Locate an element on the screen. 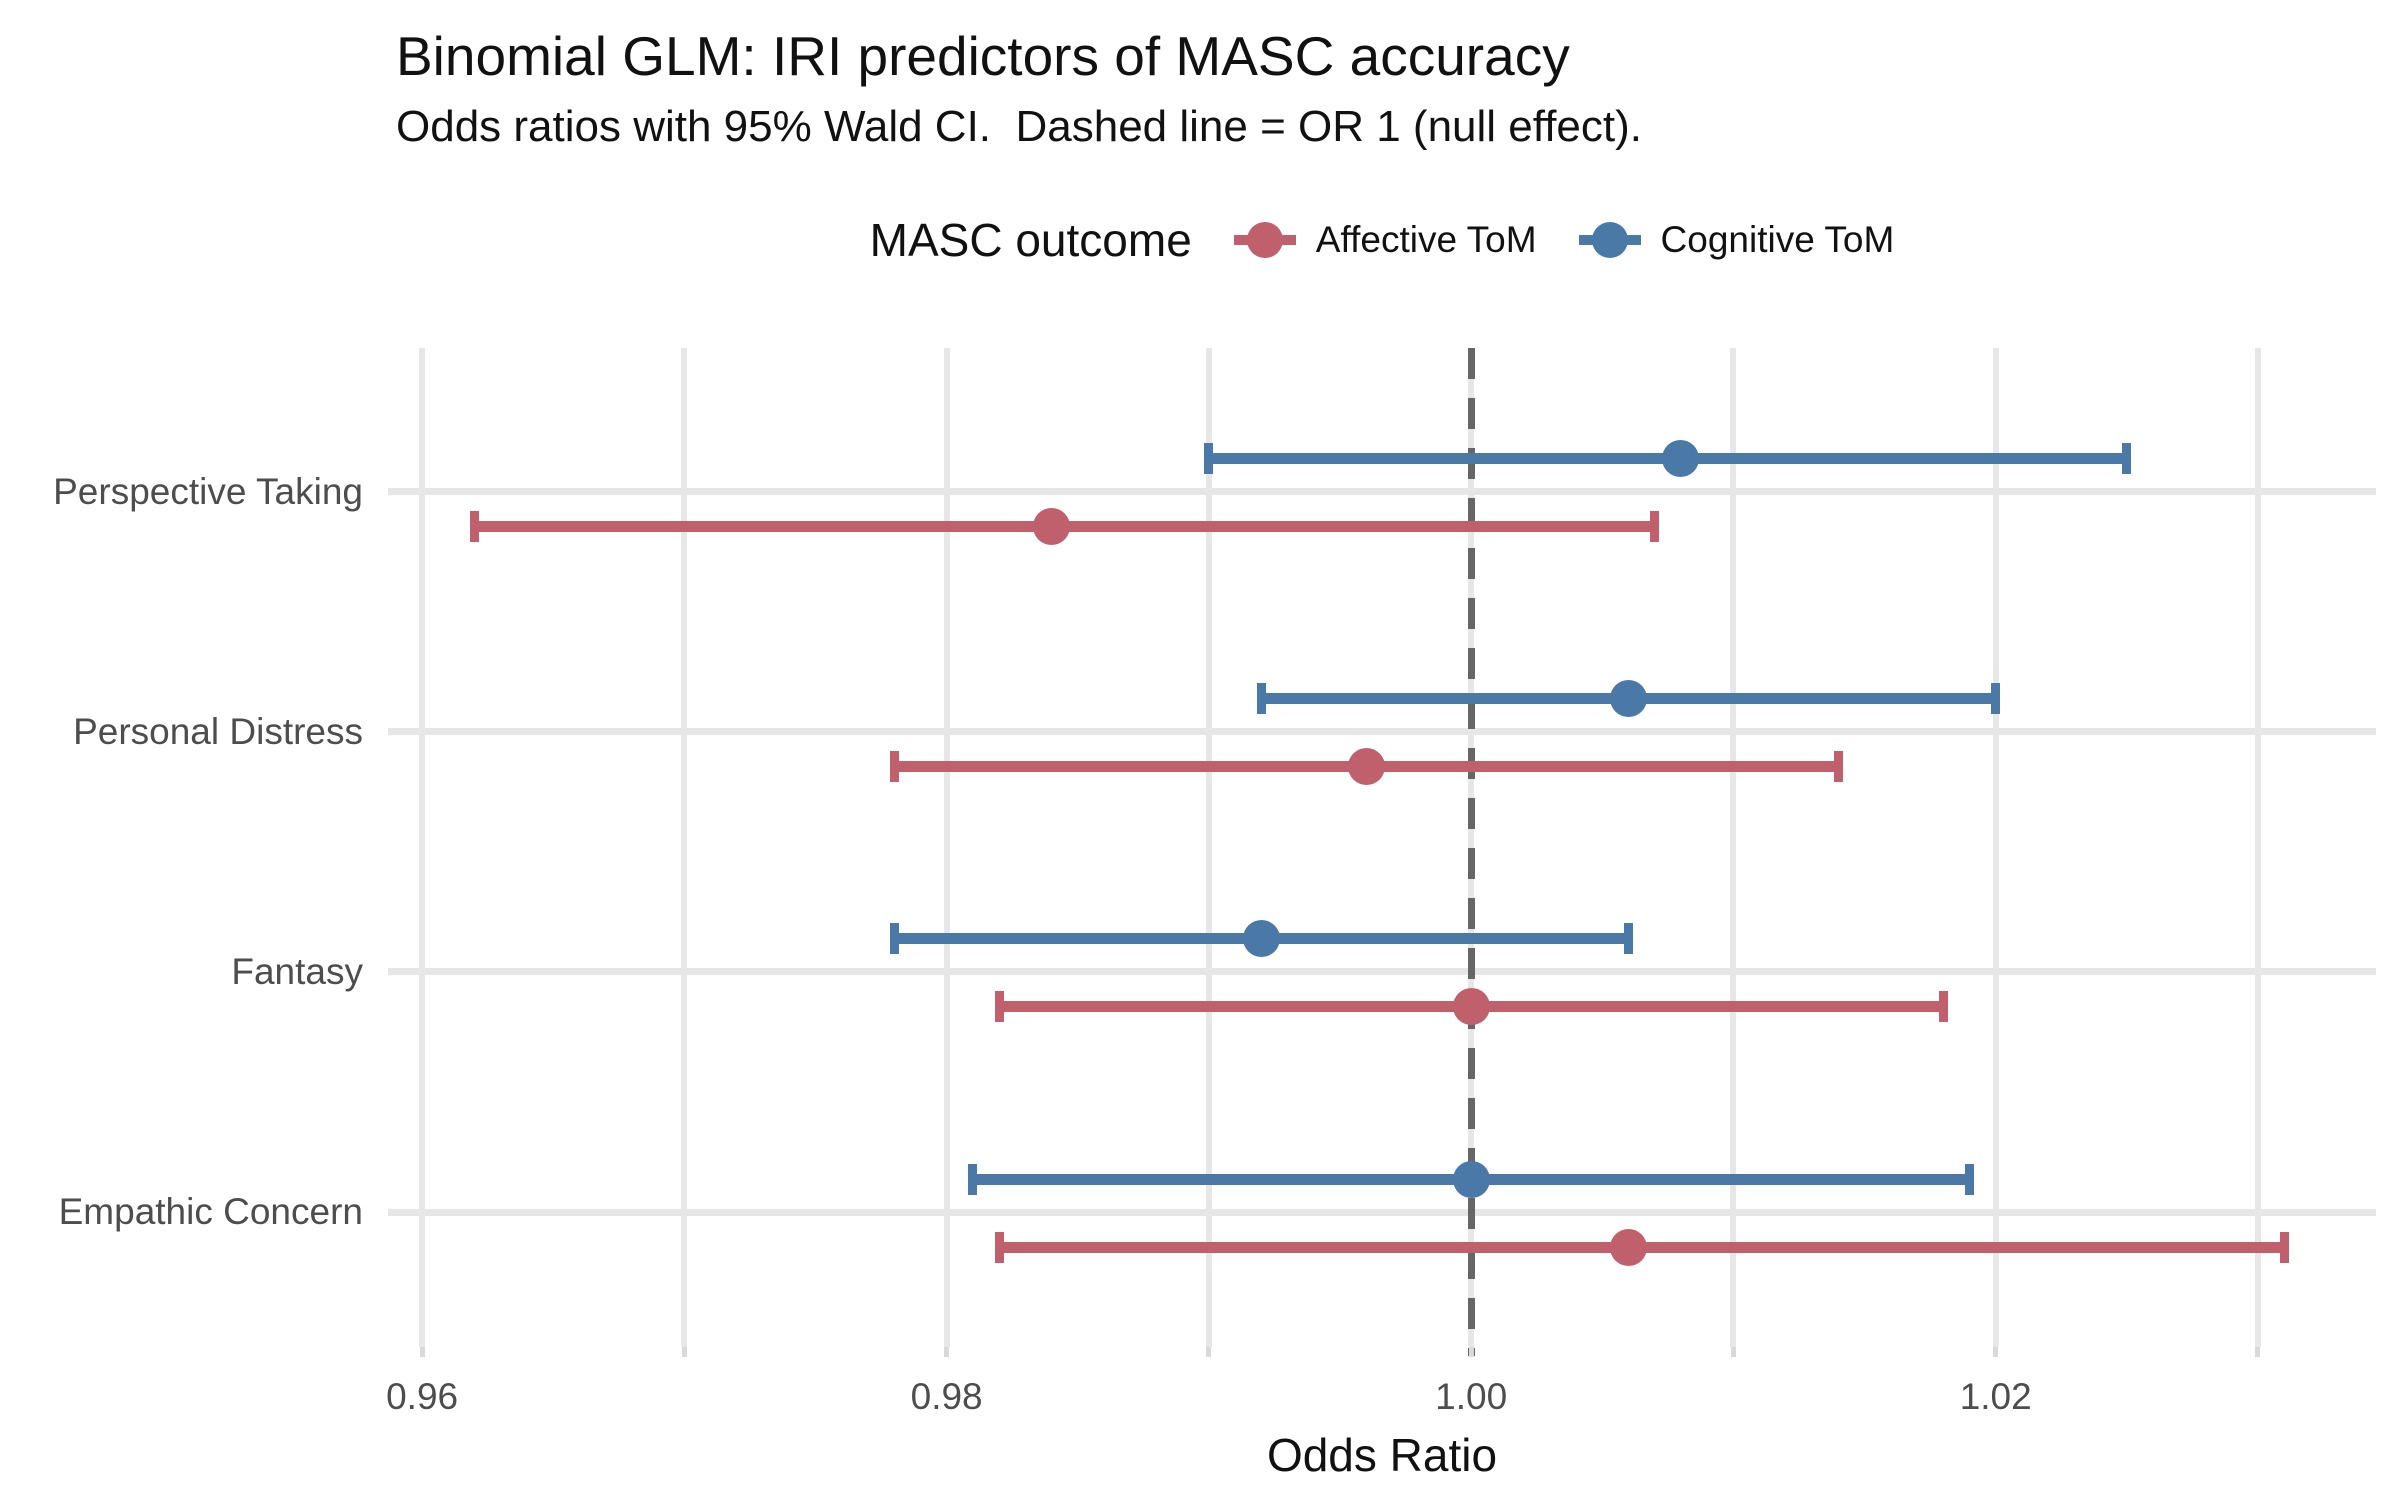  ci-cap-low-cognitive-tom-personal-distress is located at coordinates (1261, 699).